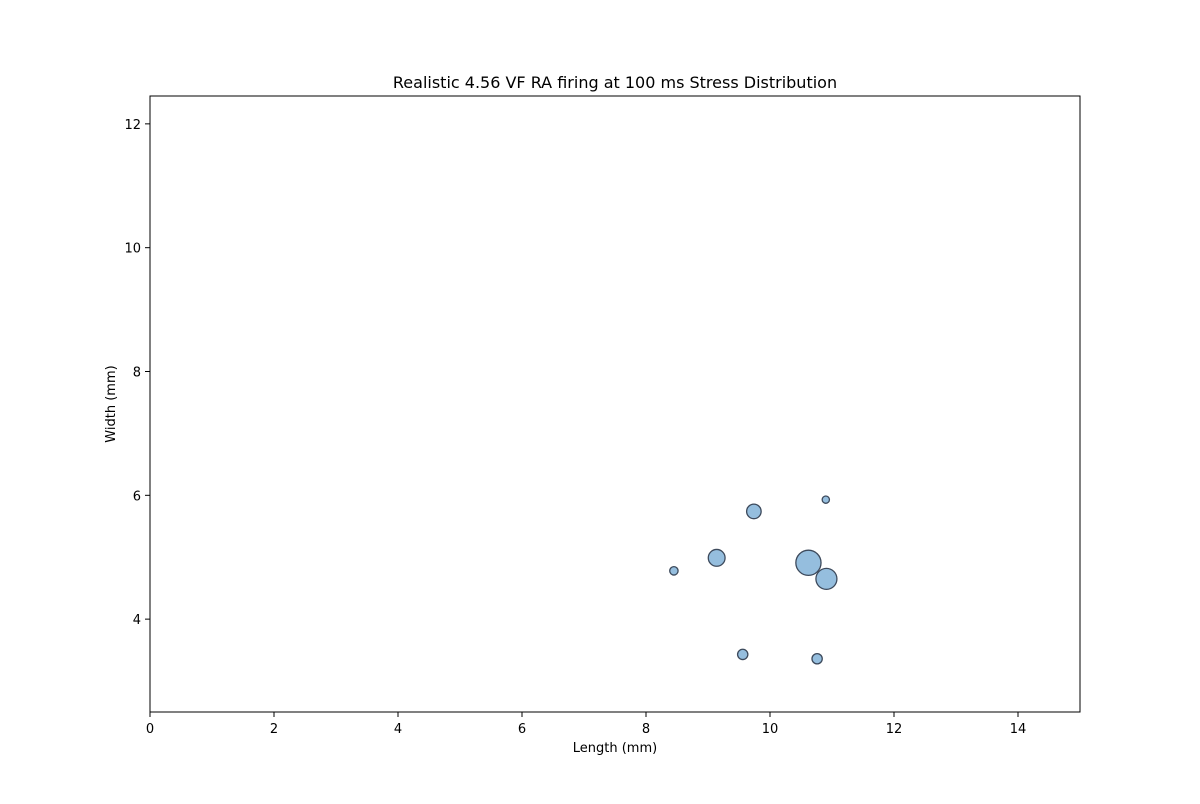 The image size is (1200, 804). I want to click on y-axis-label: Width (mm), so click(111, 403).